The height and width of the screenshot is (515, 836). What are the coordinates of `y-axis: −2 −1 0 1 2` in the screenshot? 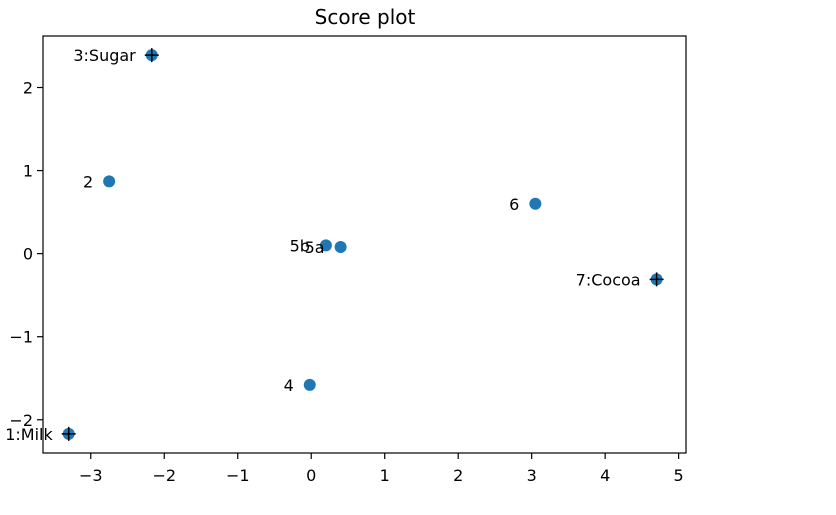 It's located at (26, 254).